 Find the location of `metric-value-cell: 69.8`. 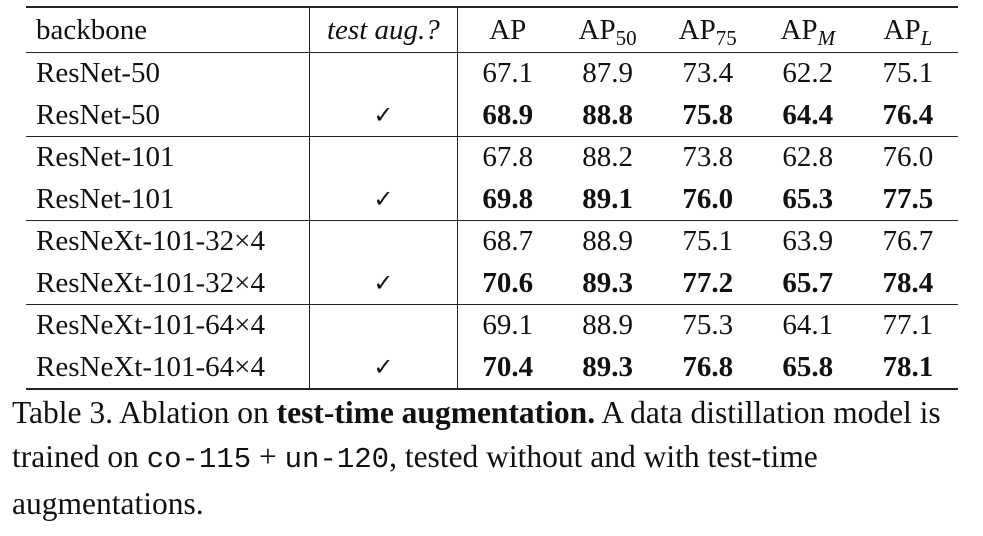

metric-value-cell: 69.8 is located at coordinates (508, 198).